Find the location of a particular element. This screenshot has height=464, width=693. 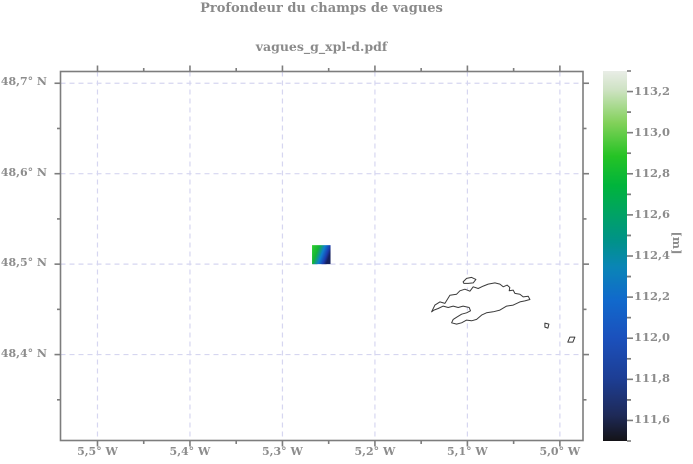

page-title: Profondeur du champs de vagues is located at coordinates (321, 8).